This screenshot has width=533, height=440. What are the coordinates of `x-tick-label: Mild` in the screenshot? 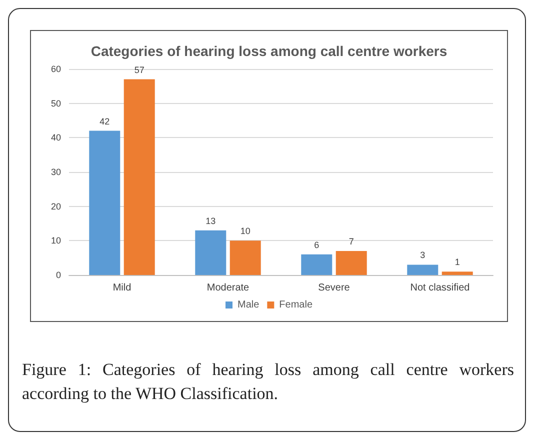 It's located at (122, 288).